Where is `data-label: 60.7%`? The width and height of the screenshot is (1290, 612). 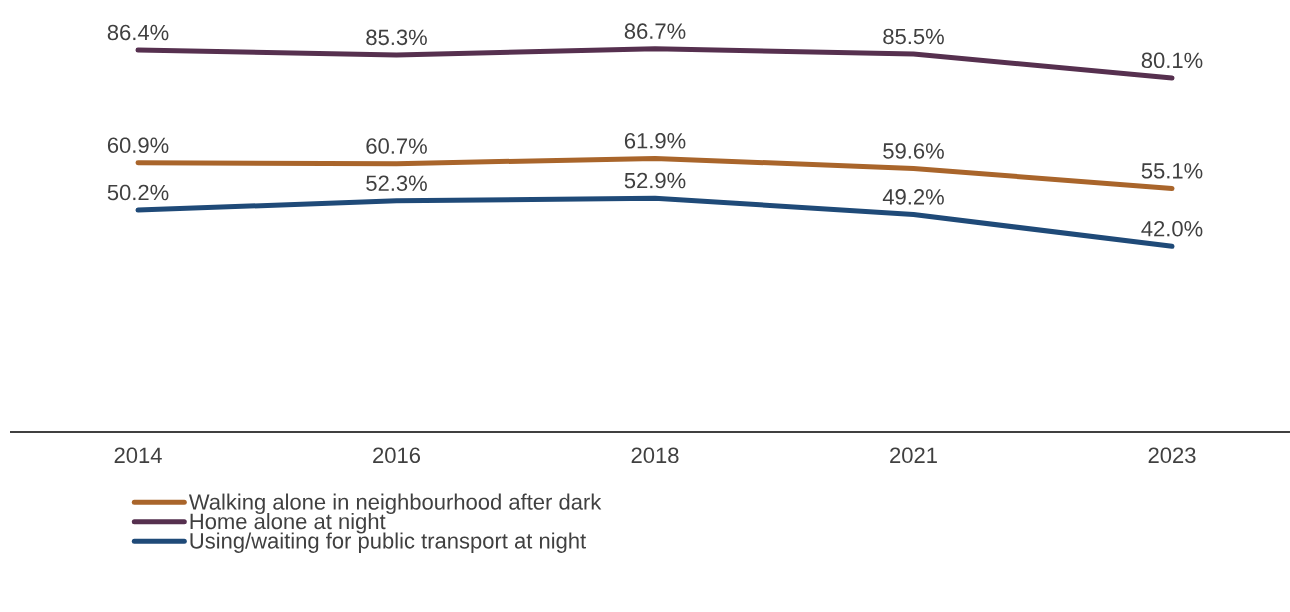
data-label: 60.7% is located at coordinates (396, 146).